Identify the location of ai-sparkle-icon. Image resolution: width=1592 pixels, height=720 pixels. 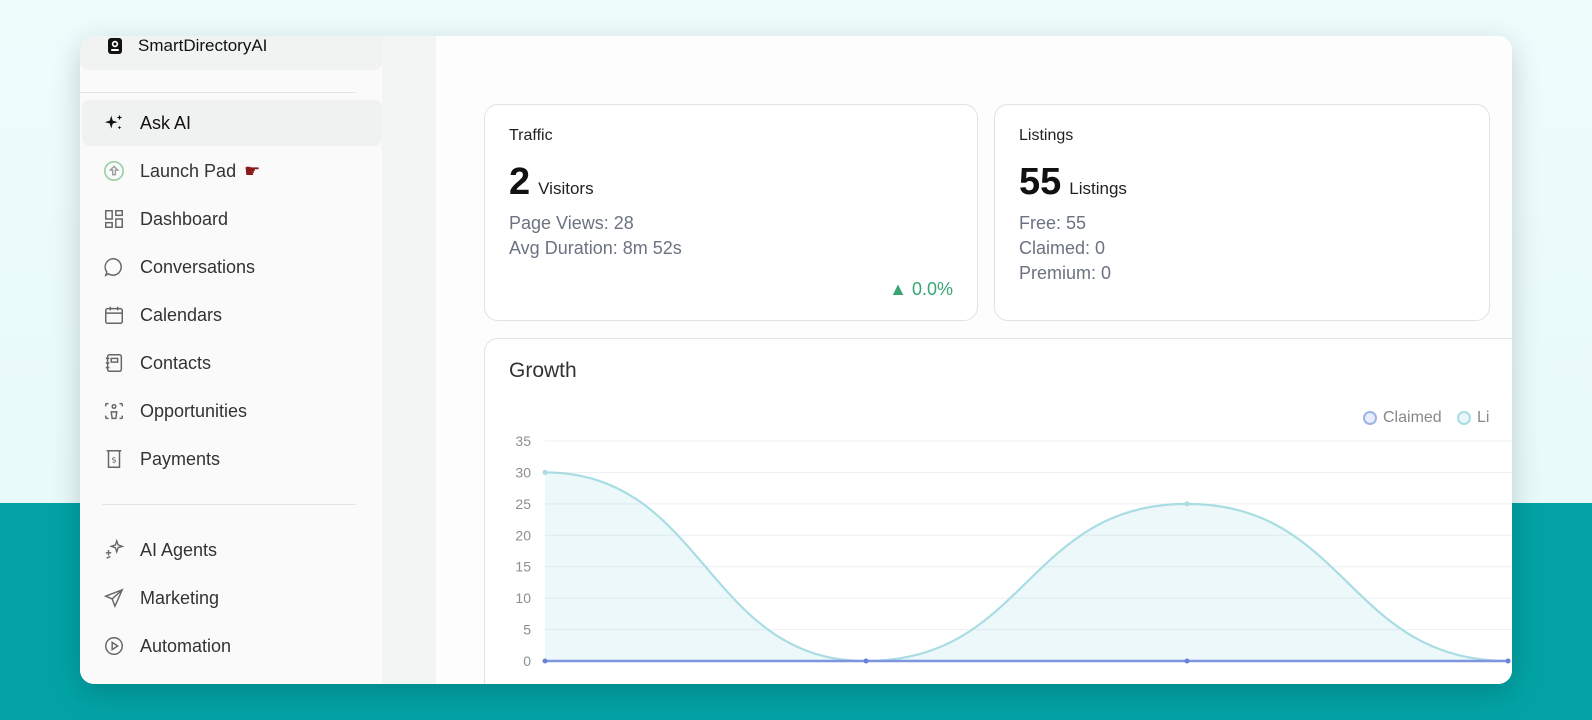
(114, 550).